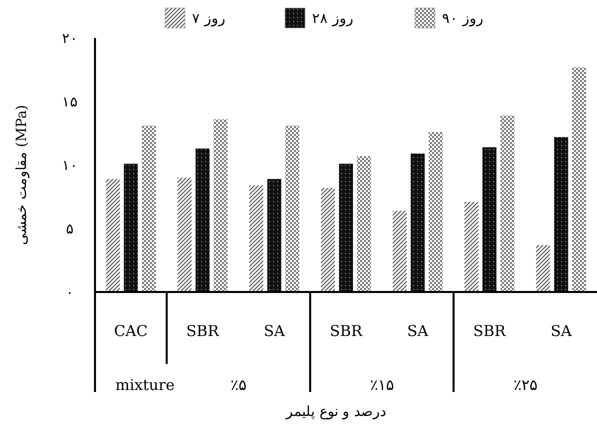  What do you see at coordinates (209, 19) in the screenshot?
I see `legend-label: ۷ روز` at bounding box center [209, 19].